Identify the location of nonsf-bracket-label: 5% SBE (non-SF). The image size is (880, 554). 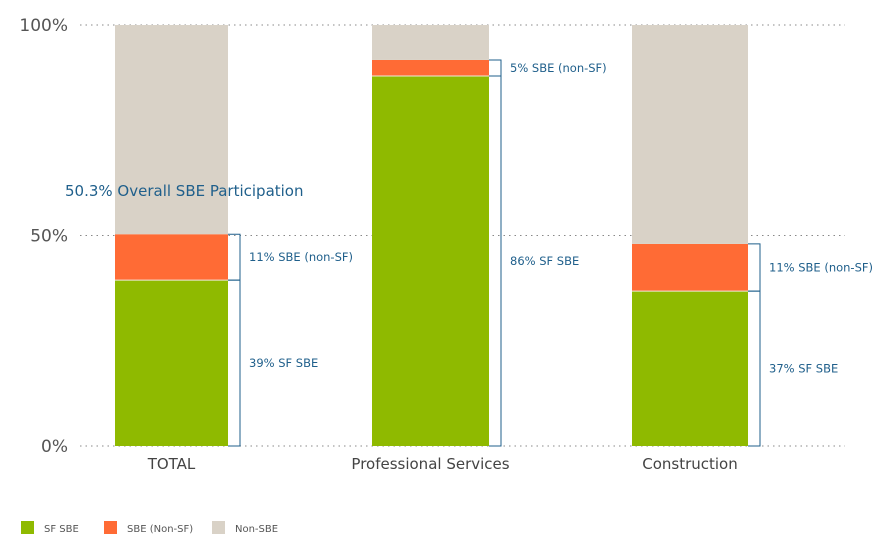
(558, 68).